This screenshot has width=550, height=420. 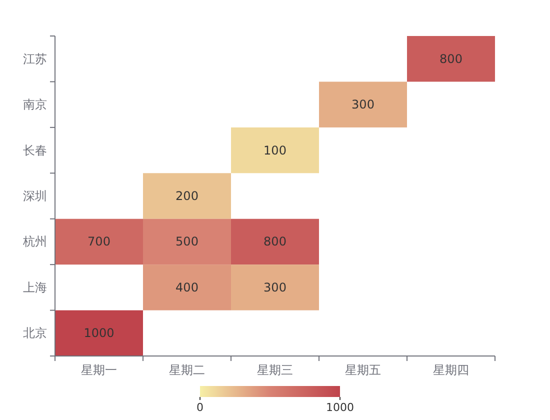 What do you see at coordinates (187, 196) in the screenshot?
I see `data-label: 200` at bounding box center [187, 196].